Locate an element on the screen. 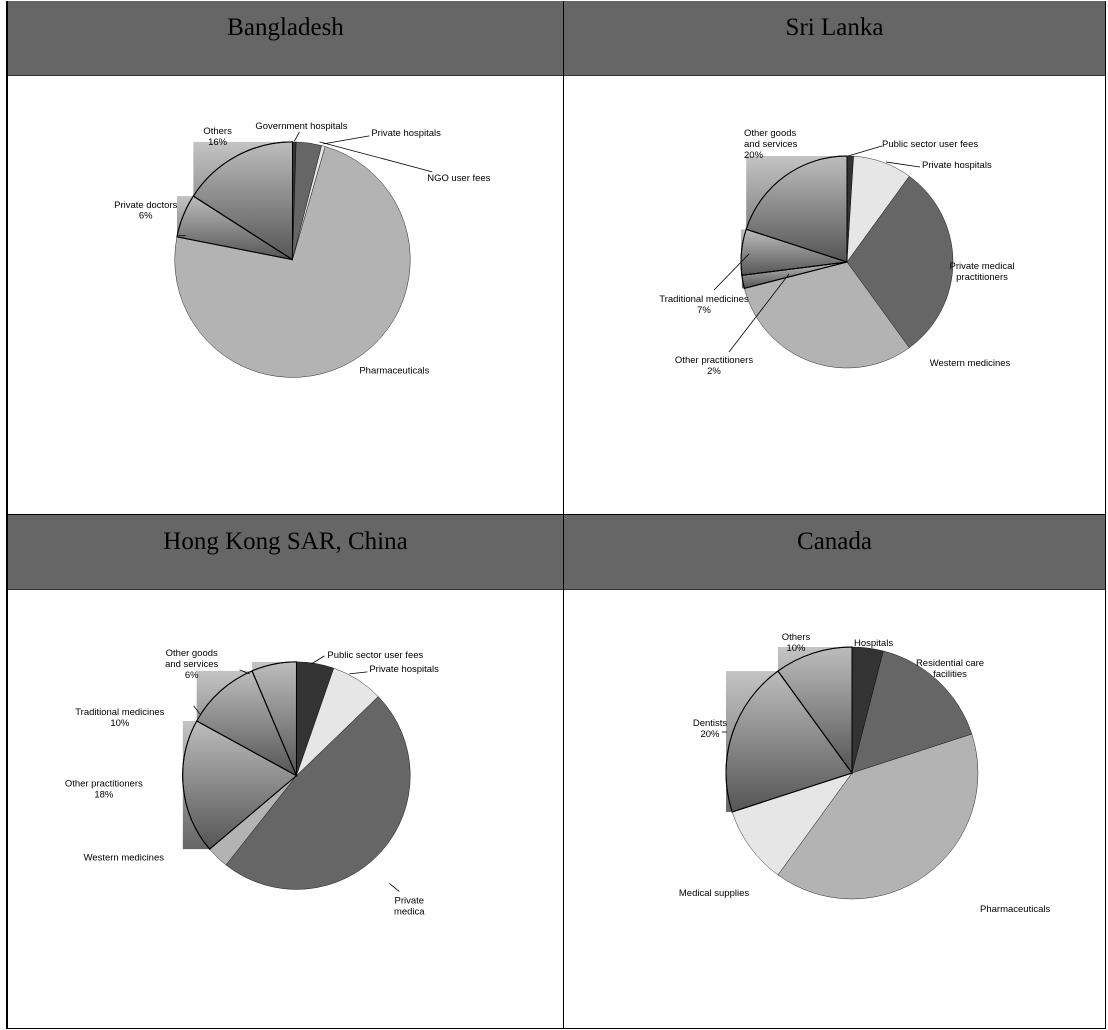 This screenshot has width=1108, height=1030. data-label-others: Others 16% is located at coordinates (217, 137).